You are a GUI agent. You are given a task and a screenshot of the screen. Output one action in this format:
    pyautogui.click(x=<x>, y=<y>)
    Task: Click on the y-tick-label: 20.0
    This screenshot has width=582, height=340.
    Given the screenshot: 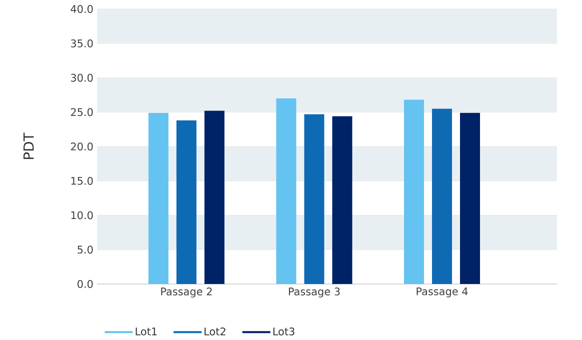 What is the action you would take?
    pyautogui.click(x=81, y=146)
    